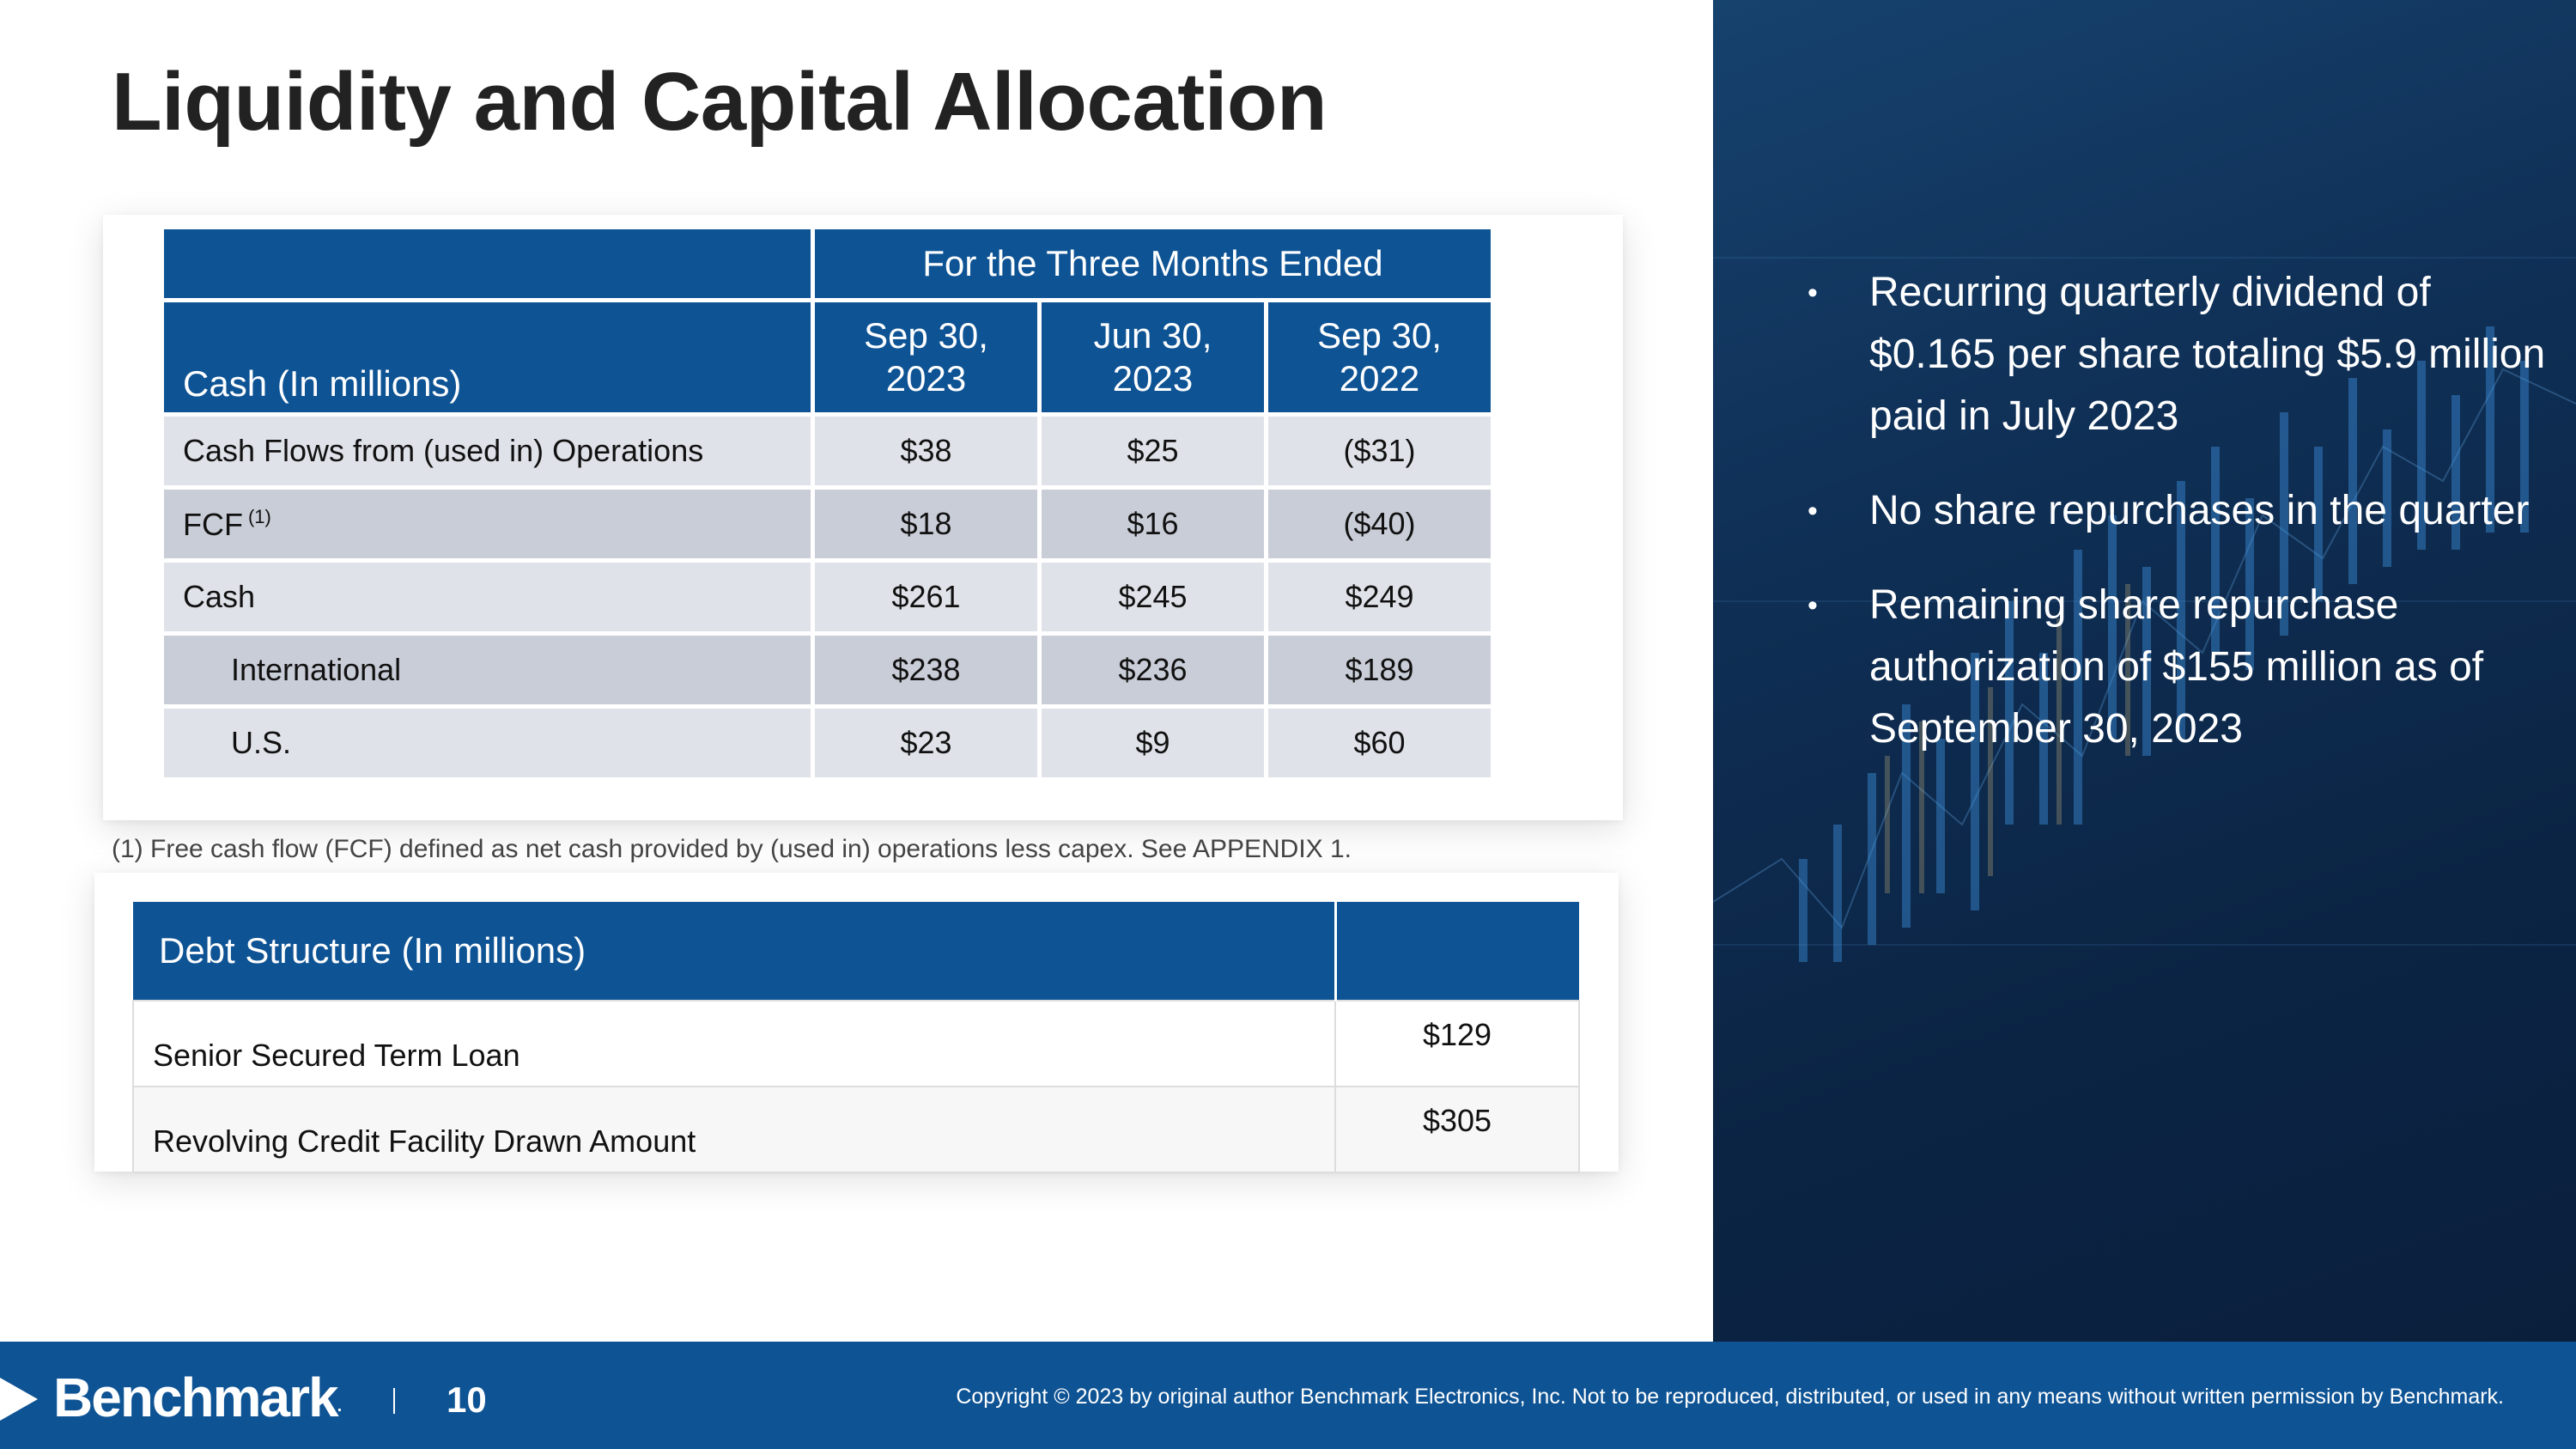  I want to click on debt-table-header-blank, so click(1457, 951).